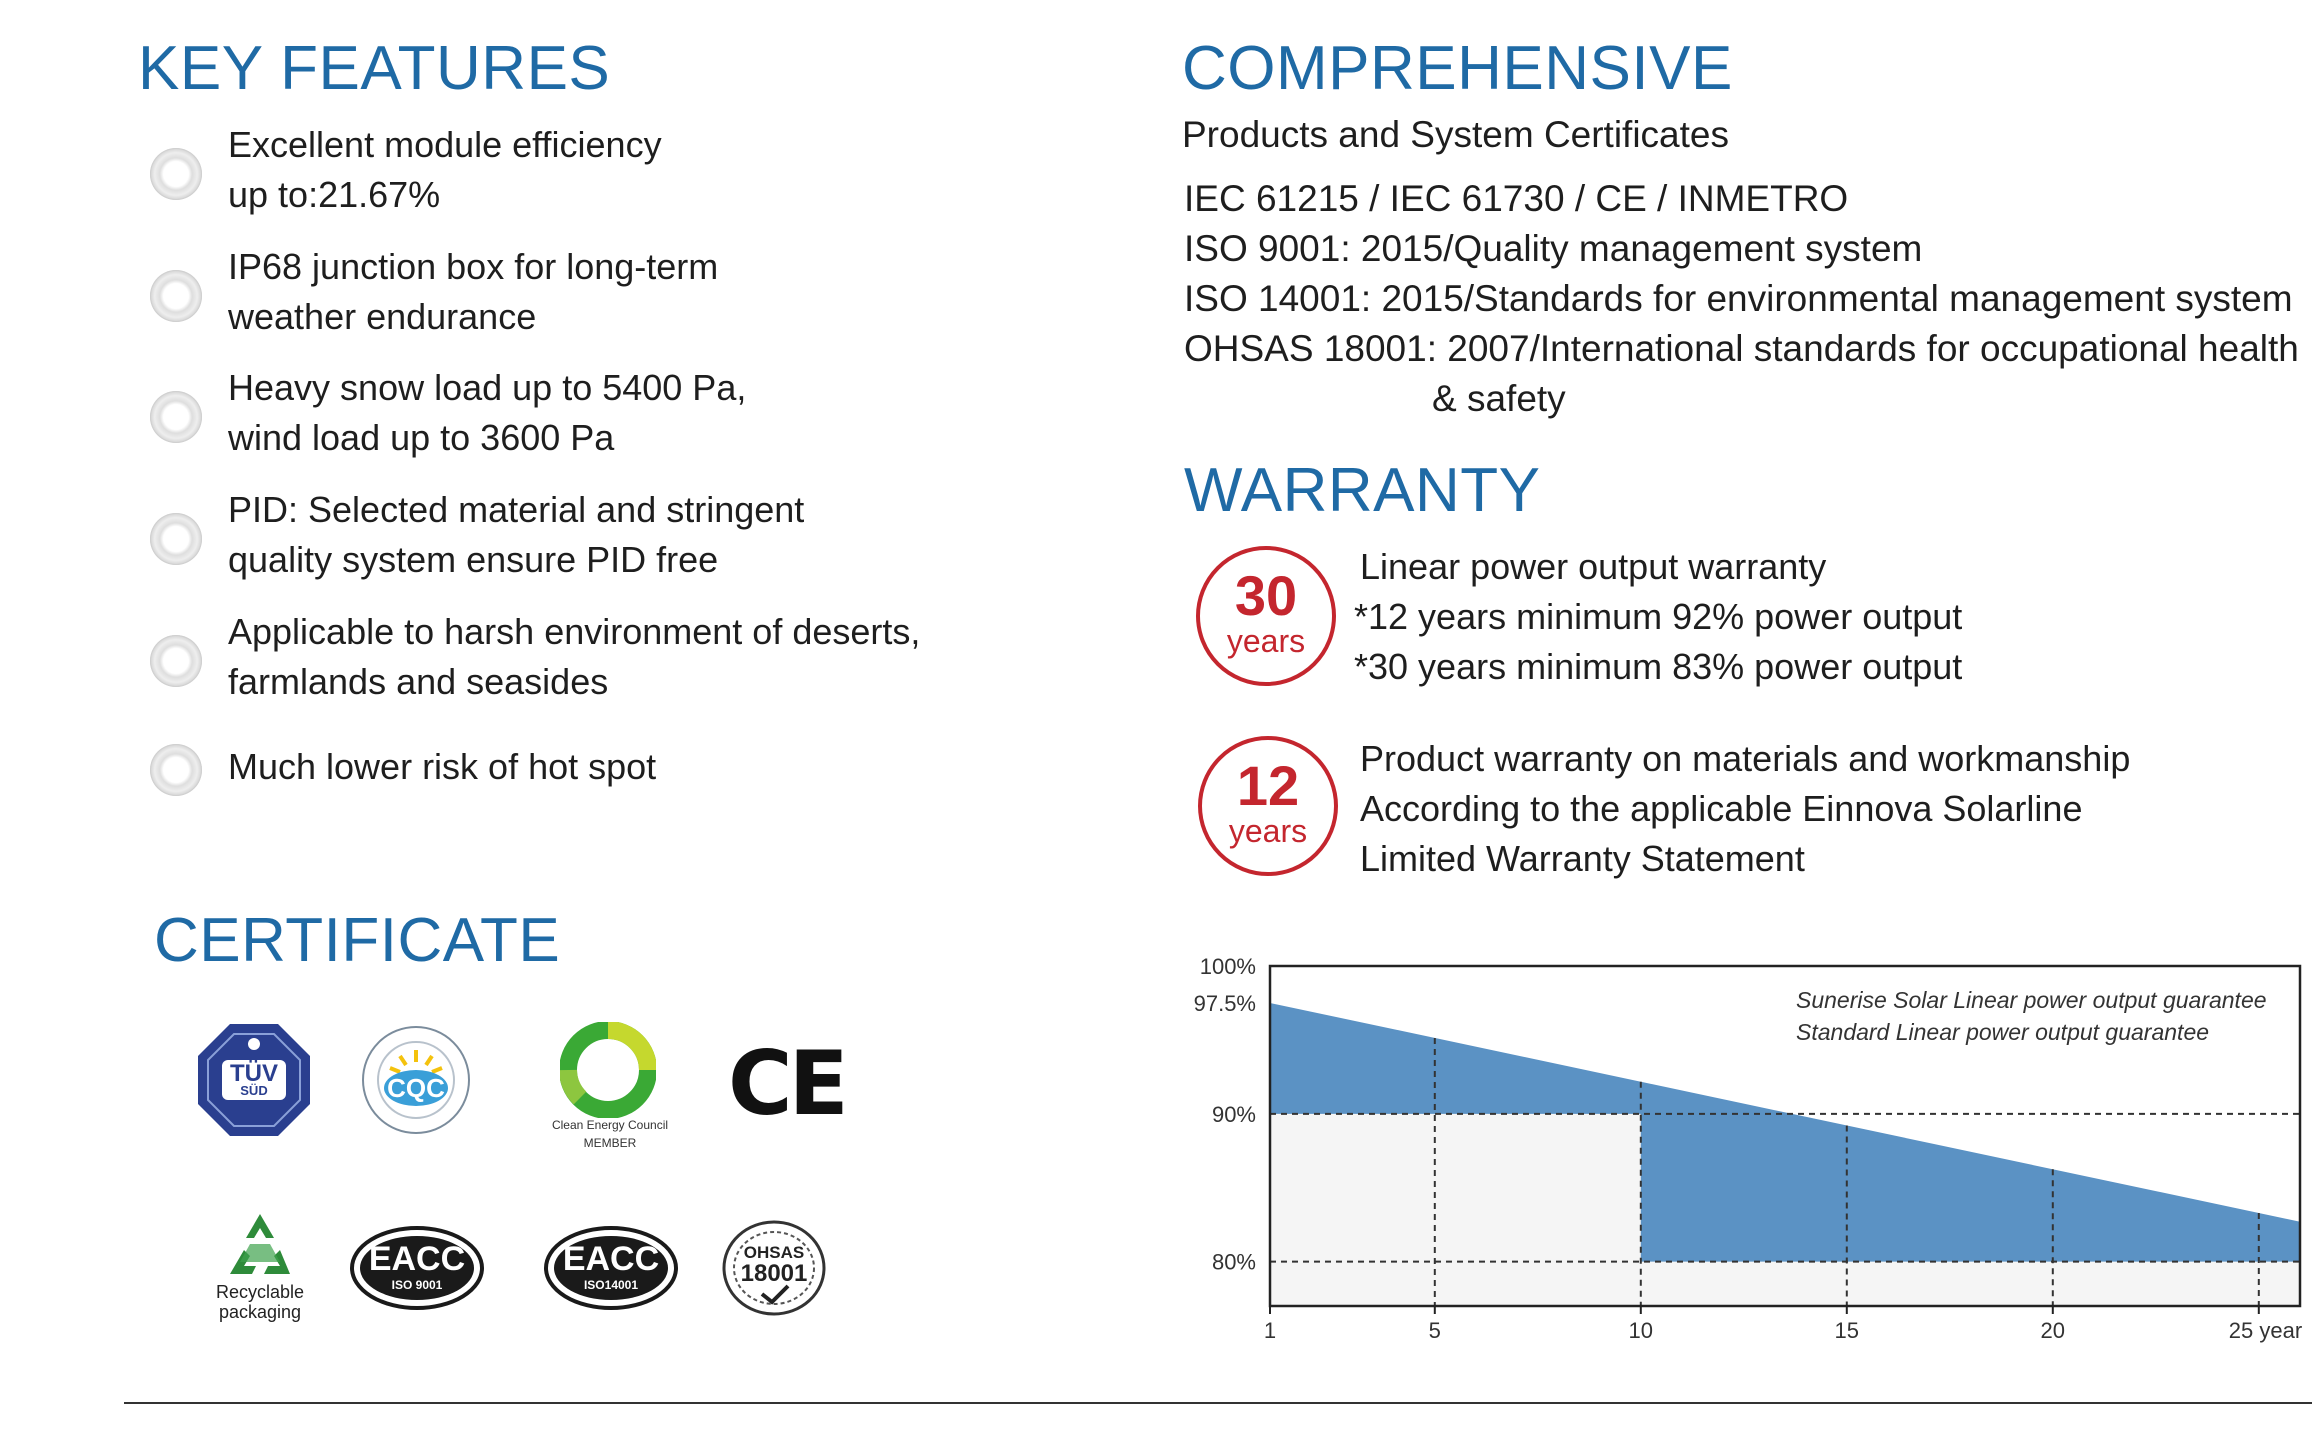  Describe the element at coordinates (487, 387) in the screenshot. I see `feature-text-line-1: Heavy snow load up to 5400 Pa,` at that location.